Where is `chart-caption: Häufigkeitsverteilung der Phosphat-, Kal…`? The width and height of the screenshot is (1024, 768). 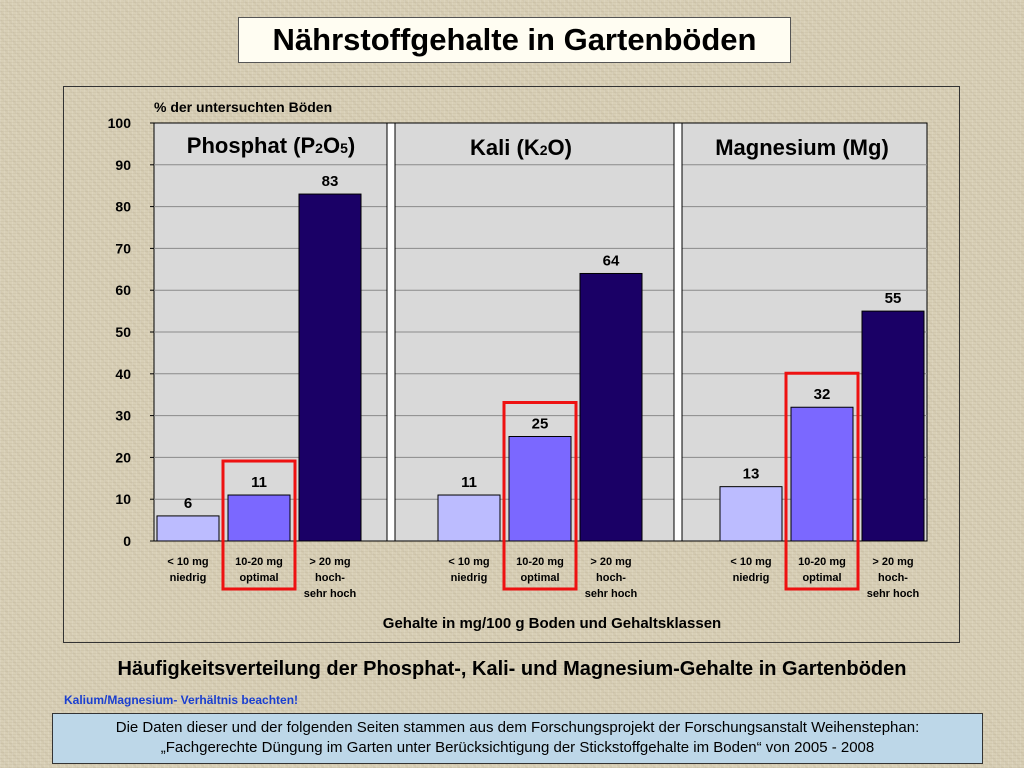 chart-caption: Häufigkeitsverteilung der Phosphat-, Kal… is located at coordinates (512, 669).